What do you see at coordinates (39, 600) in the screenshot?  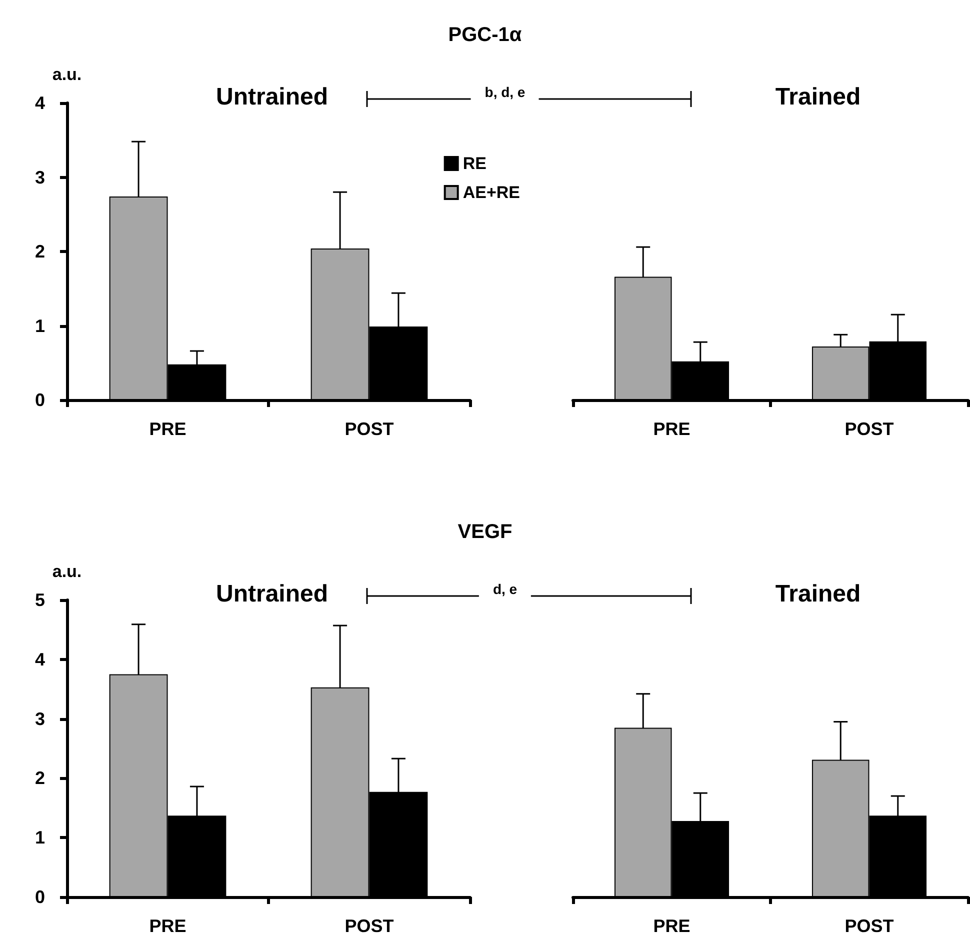 I see `y-tick-label: 5` at bounding box center [39, 600].